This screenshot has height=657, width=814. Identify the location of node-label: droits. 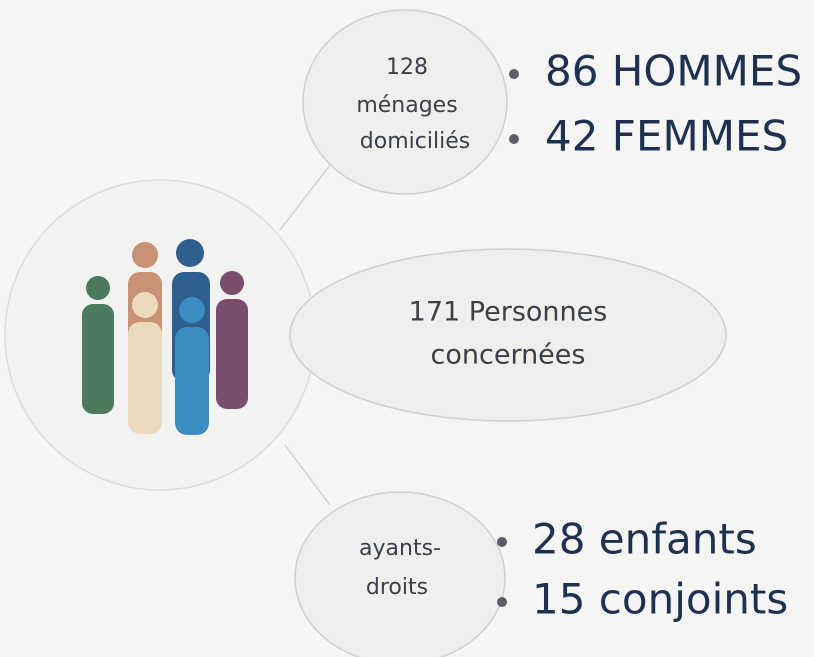
(397, 587).